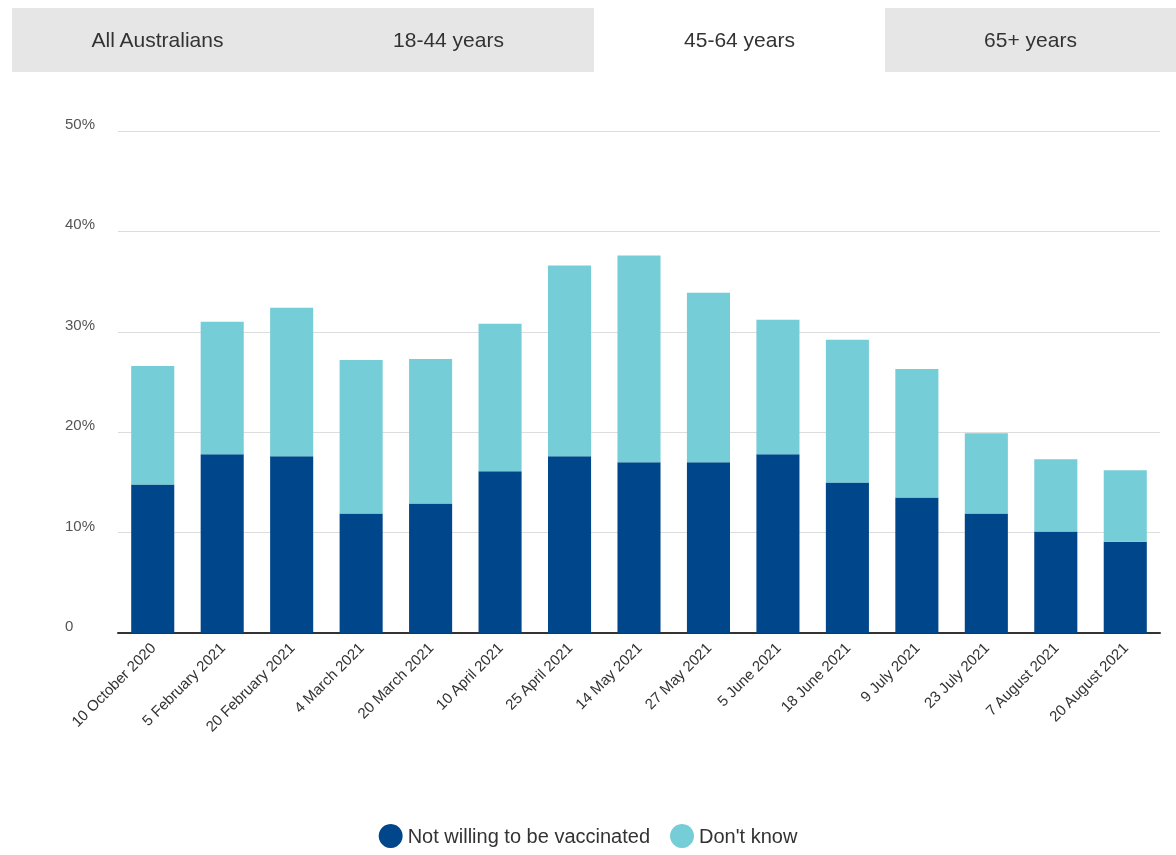  Describe the element at coordinates (1030, 40) in the screenshot. I see `text: 65+ years` at that location.